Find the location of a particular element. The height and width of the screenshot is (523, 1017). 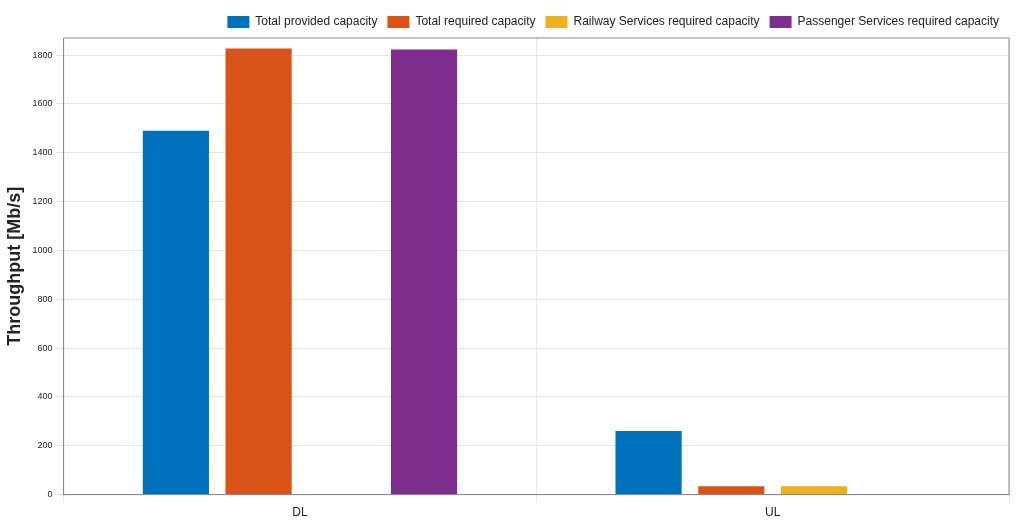

y-tick-label: 600 is located at coordinates (45, 347).